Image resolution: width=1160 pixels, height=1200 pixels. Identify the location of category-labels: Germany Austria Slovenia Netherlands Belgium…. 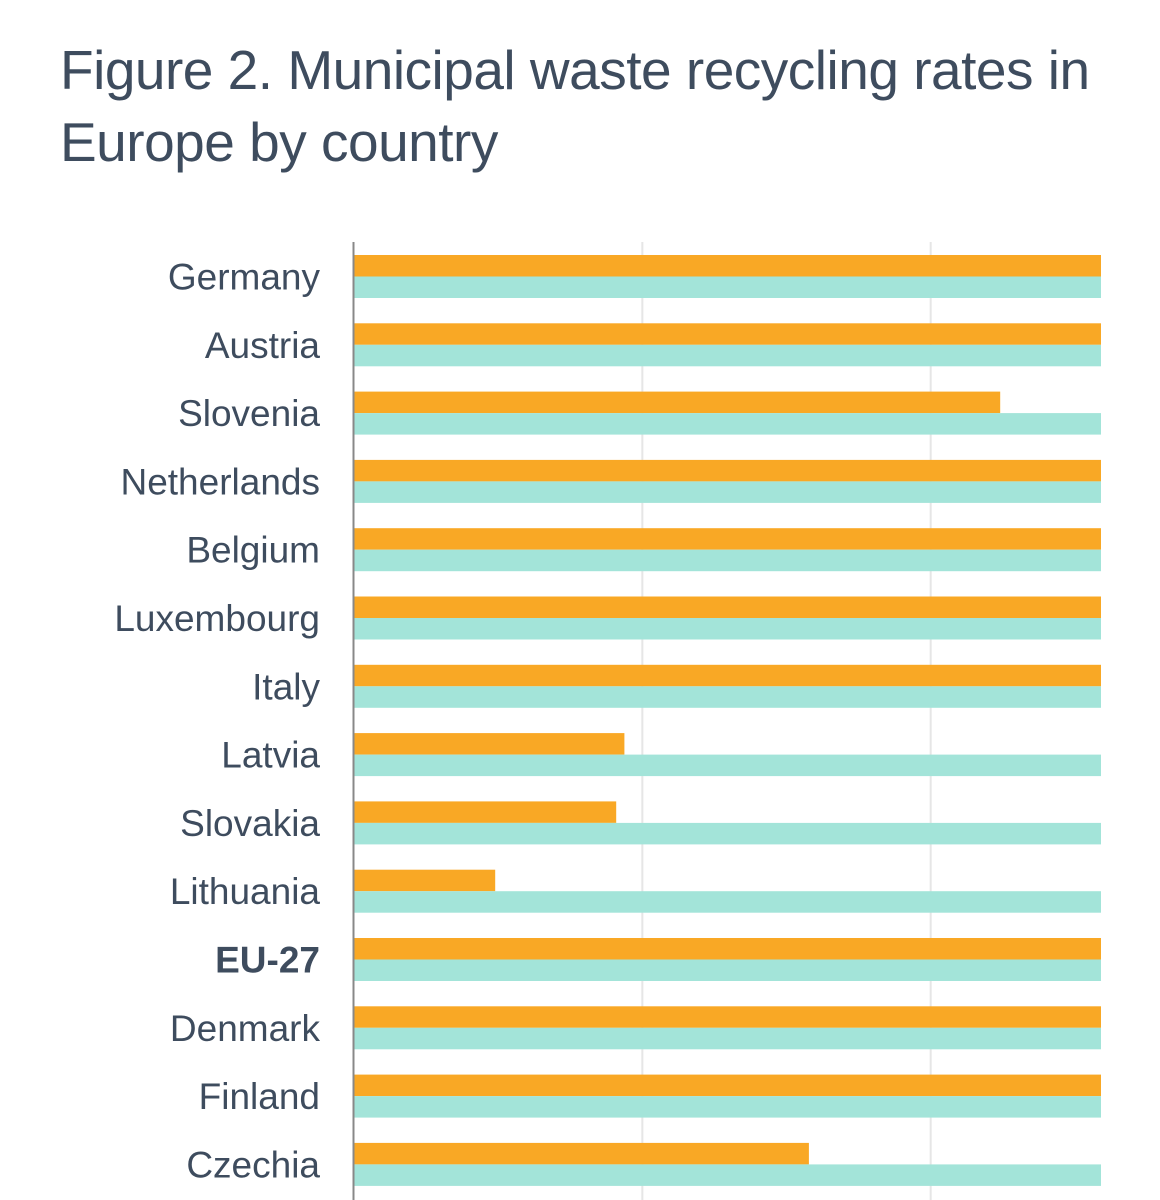
(217, 721).